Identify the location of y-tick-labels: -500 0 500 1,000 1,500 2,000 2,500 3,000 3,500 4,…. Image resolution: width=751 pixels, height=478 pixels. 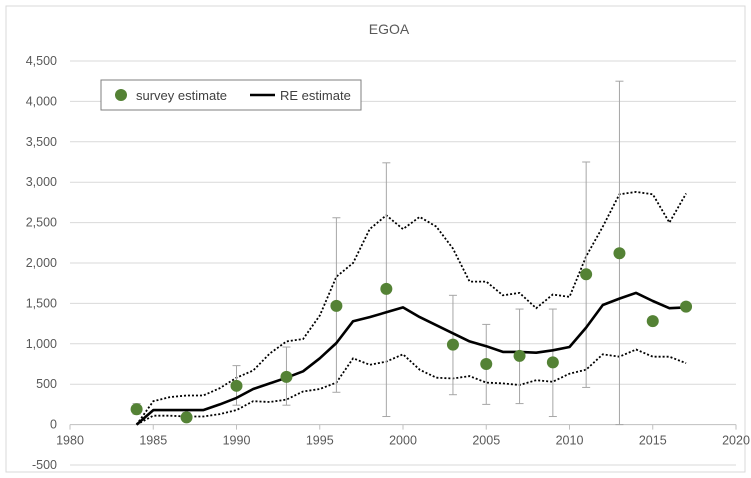
(41, 263).